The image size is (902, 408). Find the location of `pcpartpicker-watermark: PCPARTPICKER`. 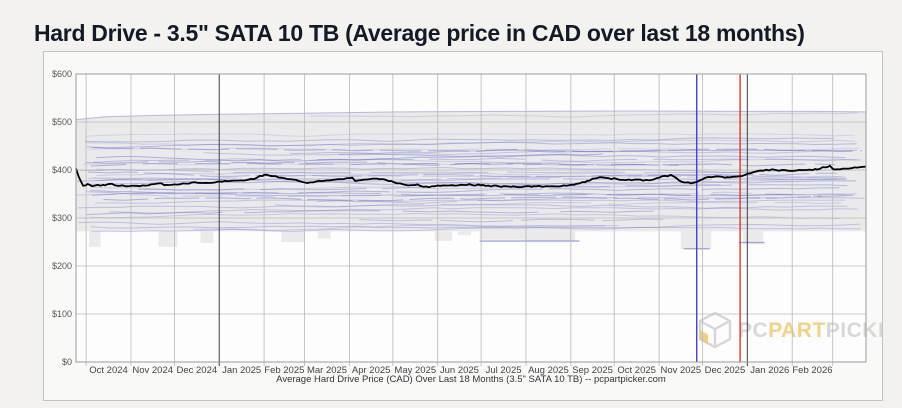

pcpartpicker-watermark: PCPARTPICKER is located at coordinates (790, 330).